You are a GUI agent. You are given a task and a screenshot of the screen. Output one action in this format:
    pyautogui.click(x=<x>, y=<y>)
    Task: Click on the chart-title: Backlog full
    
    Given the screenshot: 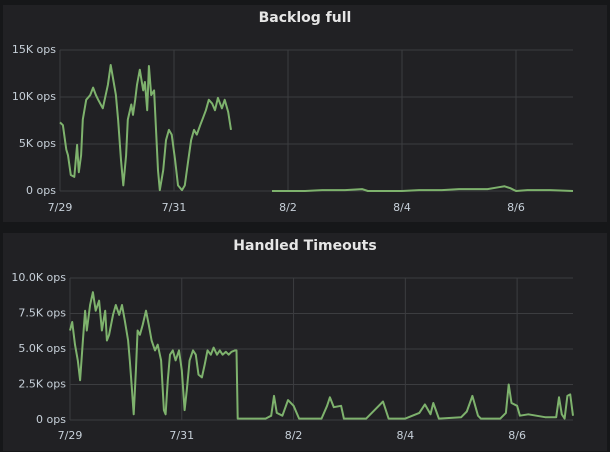 What is the action you would take?
    pyautogui.click(x=305, y=18)
    